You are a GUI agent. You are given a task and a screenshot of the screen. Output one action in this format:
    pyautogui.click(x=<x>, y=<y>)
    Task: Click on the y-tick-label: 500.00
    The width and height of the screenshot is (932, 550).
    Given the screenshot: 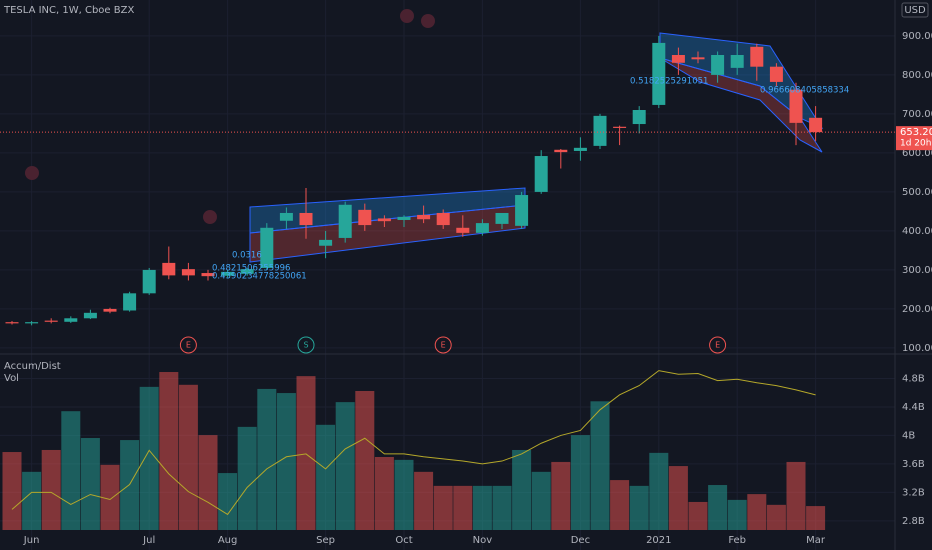 What is the action you would take?
    pyautogui.click(x=917, y=192)
    